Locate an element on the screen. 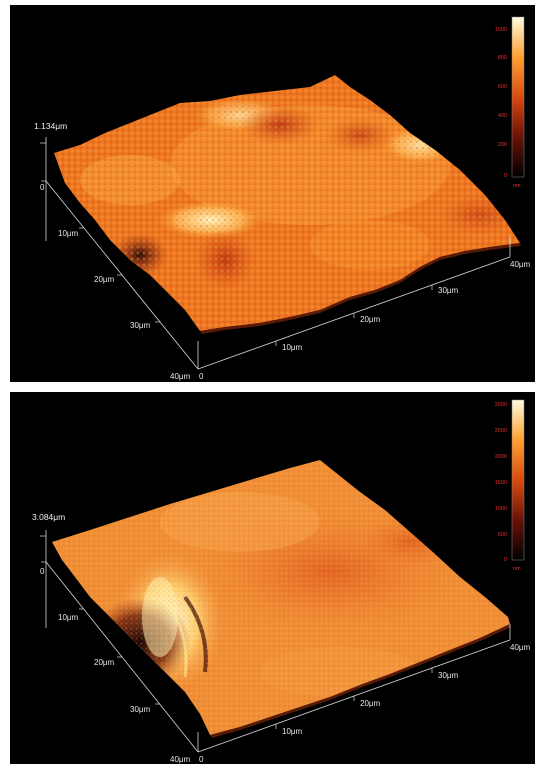  colorbar-tick: 600 is located at coordinates (502, 87).